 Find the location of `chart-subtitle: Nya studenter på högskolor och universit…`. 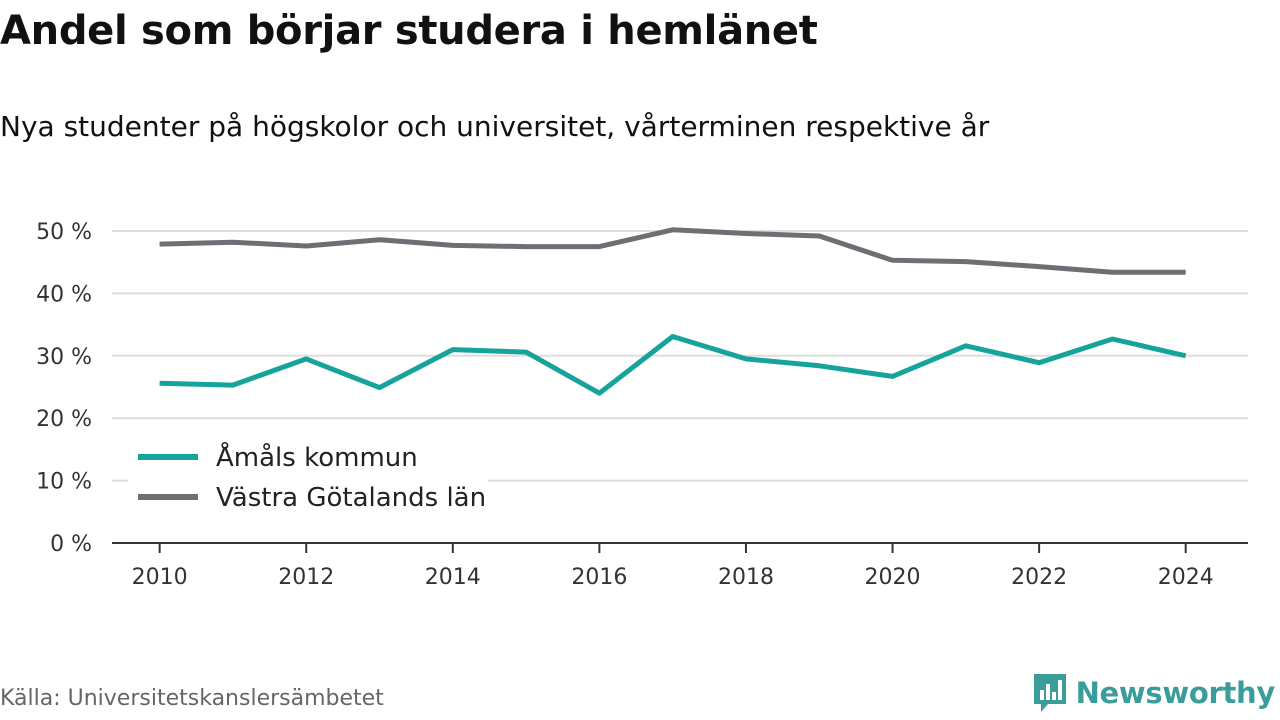

chart-subtitle: Nya studenter på högskolor och universit… is located at coordinates (495, 126).